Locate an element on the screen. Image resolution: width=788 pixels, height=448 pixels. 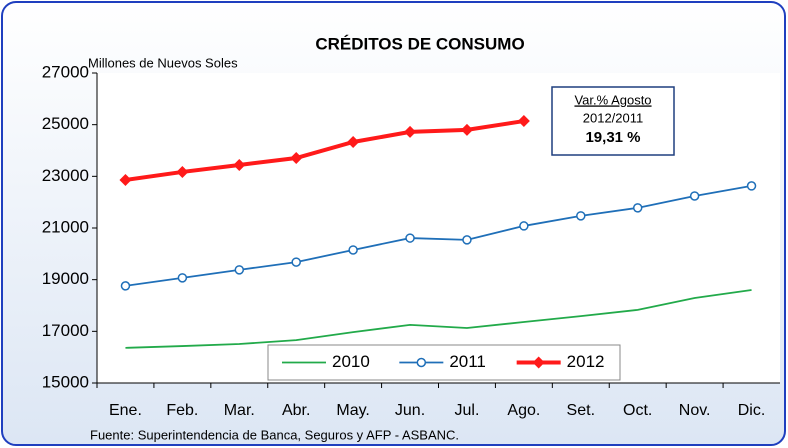
y-tick-label: 19000 is located at coordinates (65, 278).